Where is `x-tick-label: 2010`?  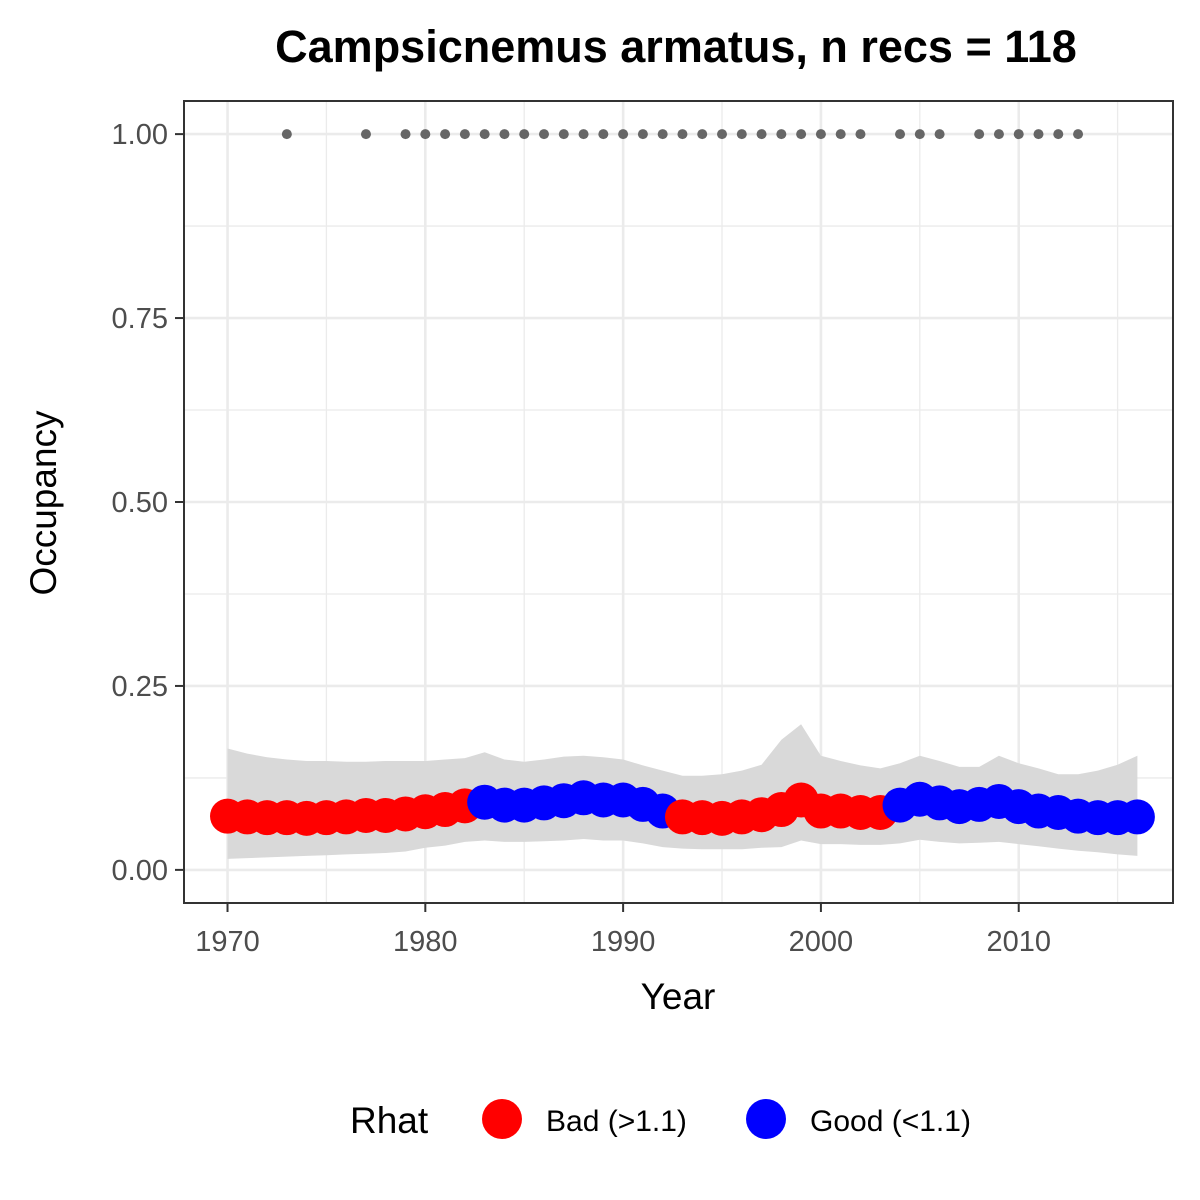
x-tick-label: 2010 is located at coordinates (1018, 942).